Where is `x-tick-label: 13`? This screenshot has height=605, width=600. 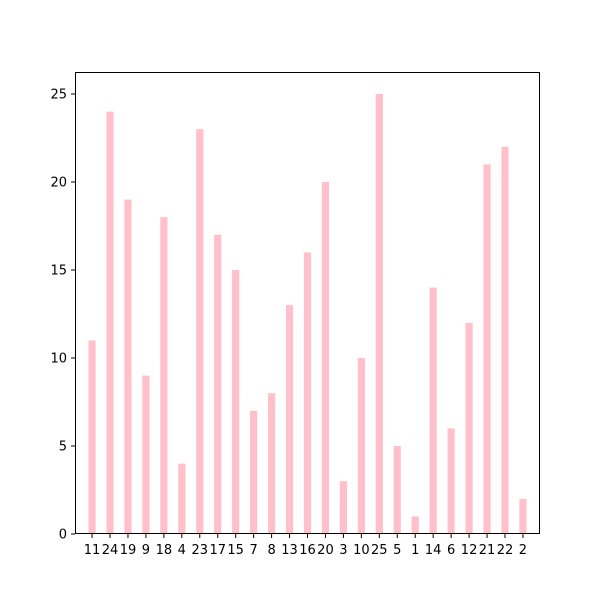
x-tick-label: 13 is located at coordinates (289, 550).